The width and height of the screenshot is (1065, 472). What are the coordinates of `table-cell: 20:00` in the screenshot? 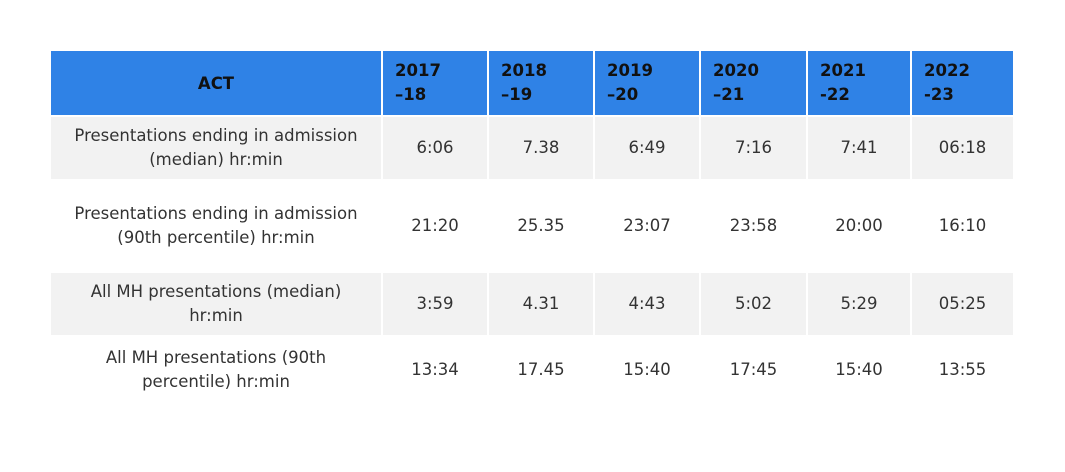 It's located at (859, 226).